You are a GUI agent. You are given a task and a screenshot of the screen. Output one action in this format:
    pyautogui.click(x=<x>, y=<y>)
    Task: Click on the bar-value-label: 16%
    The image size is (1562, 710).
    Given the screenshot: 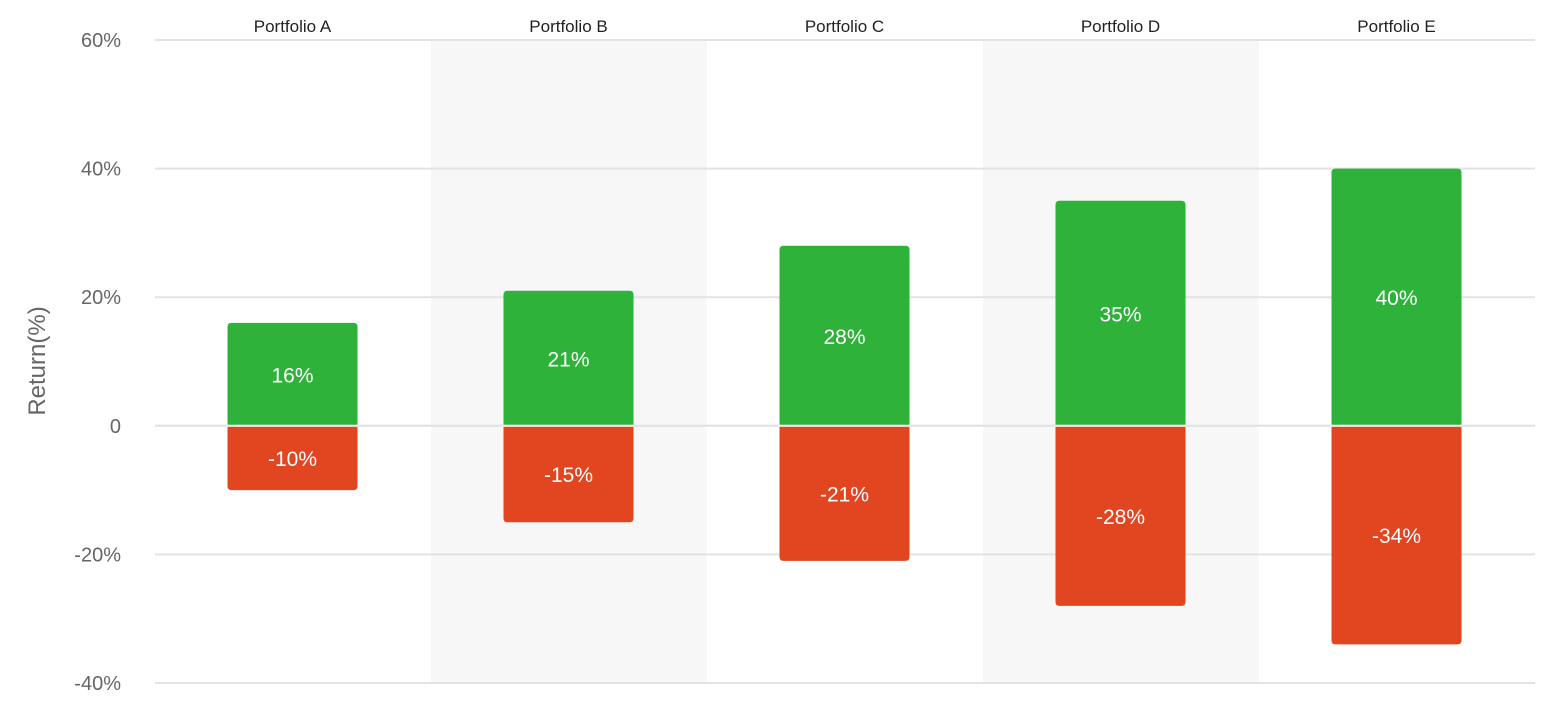 What is the action you would take?
    pyautogui.click(x=292, y=375)
    